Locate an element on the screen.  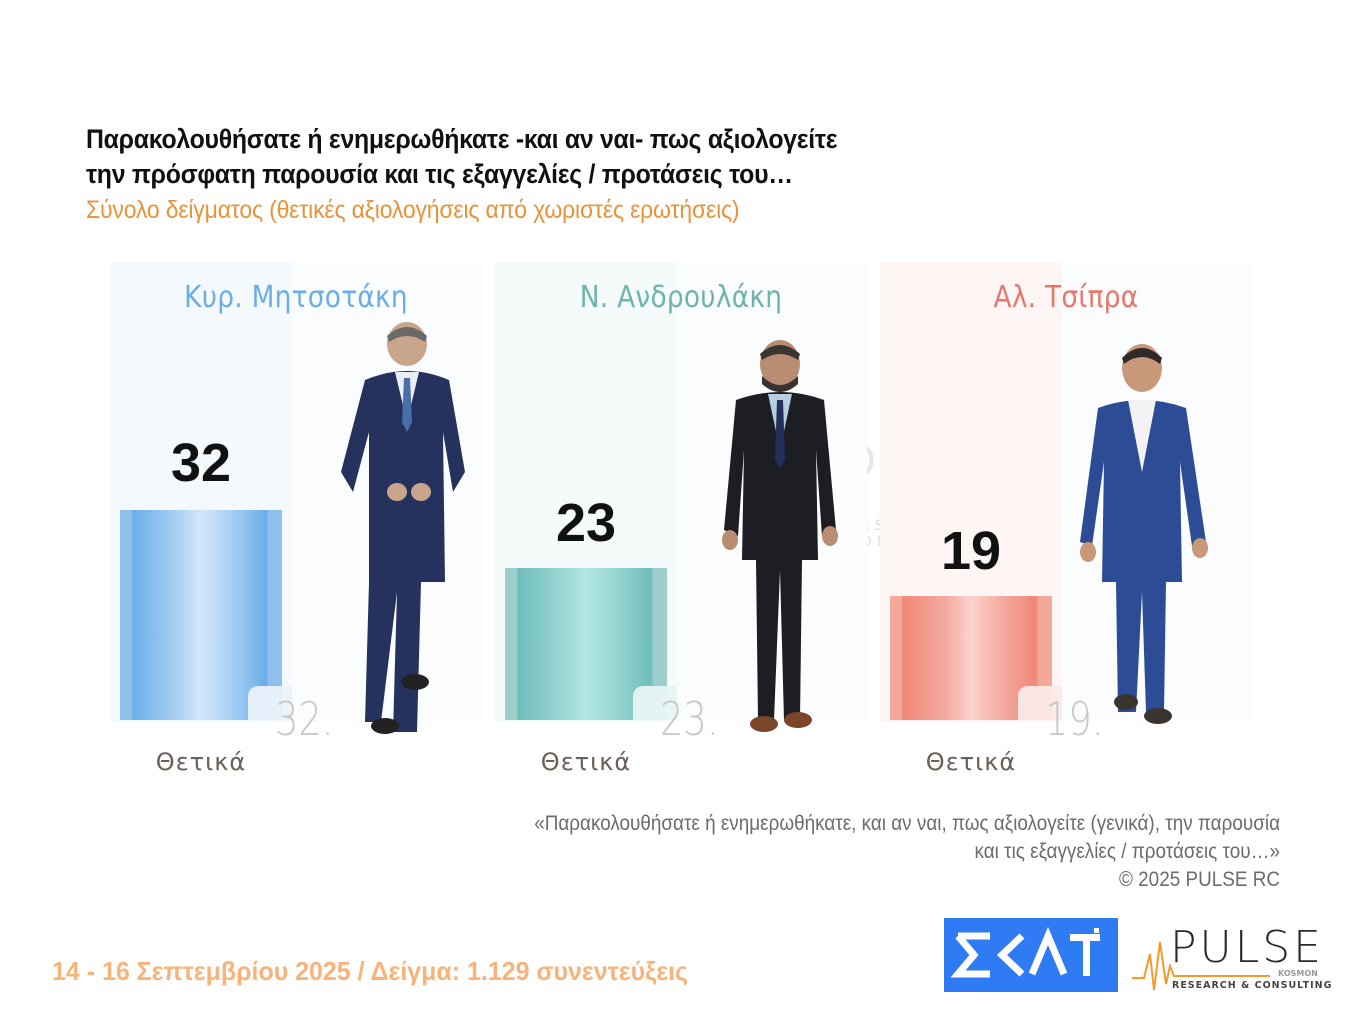
person-photo-mitsotakis is located at coordinates (403, 528).